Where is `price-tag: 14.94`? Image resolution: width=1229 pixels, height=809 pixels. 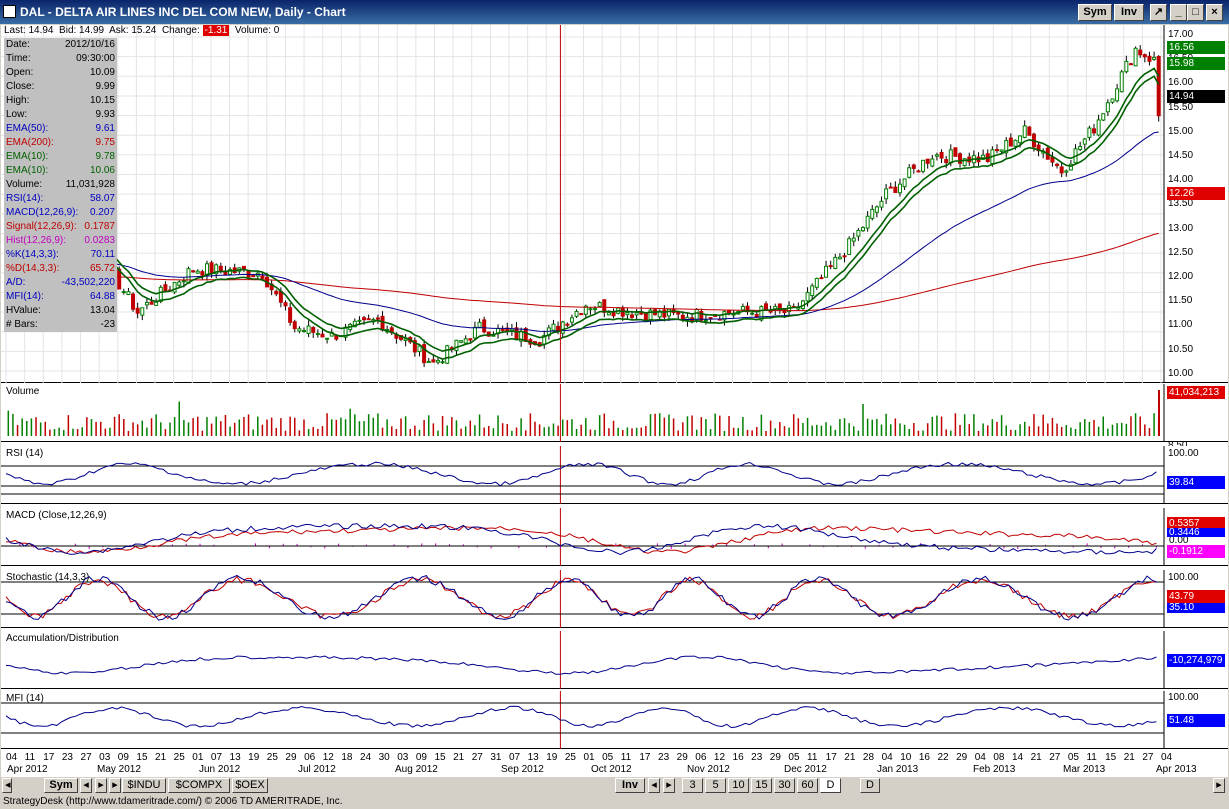 price-tag: 14.94 is located at coordinates (1196, 96).